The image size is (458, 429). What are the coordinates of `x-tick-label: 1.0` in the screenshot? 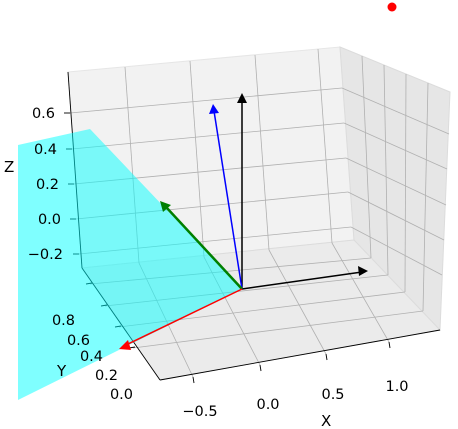 It's located at (396, 387).